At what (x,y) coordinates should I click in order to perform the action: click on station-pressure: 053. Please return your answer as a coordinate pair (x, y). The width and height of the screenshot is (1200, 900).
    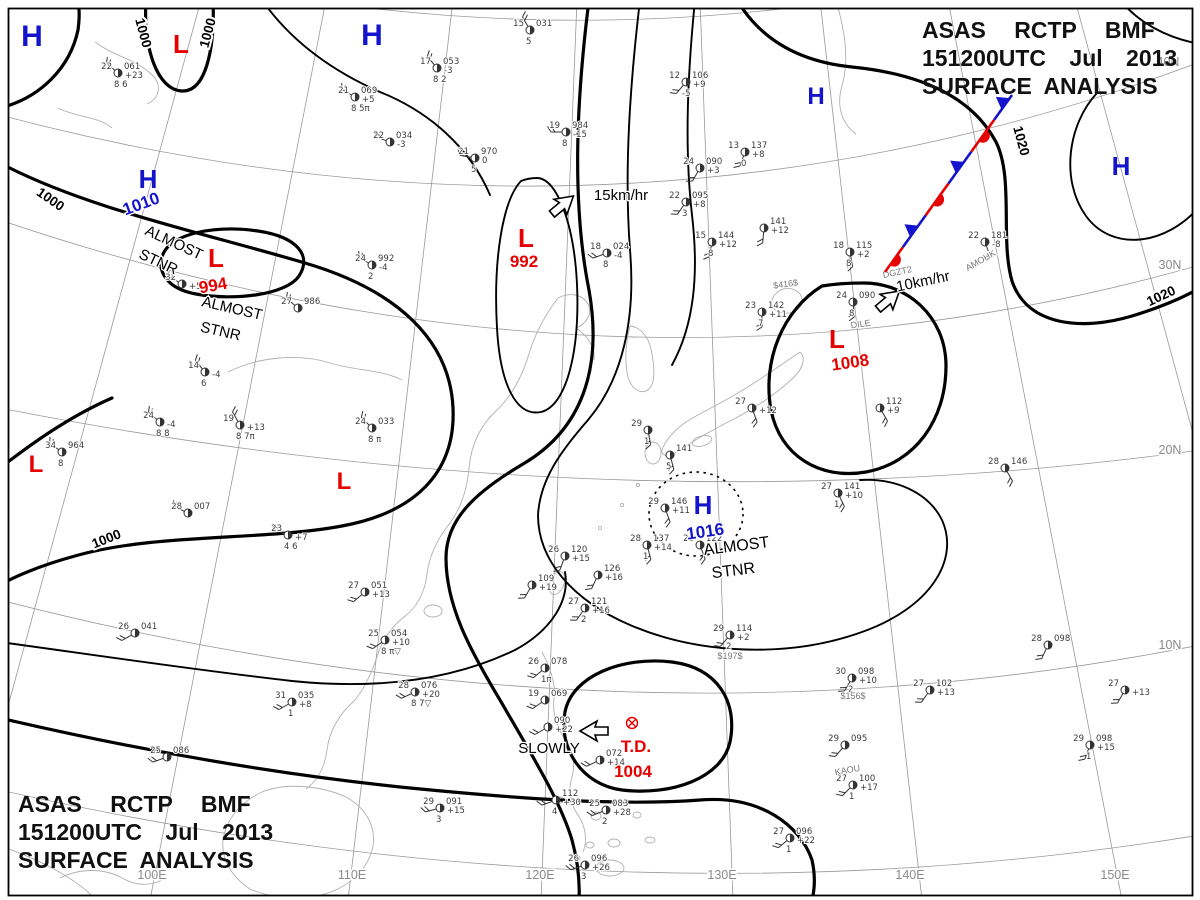
    Looking at the image, I should click on (451, 62).